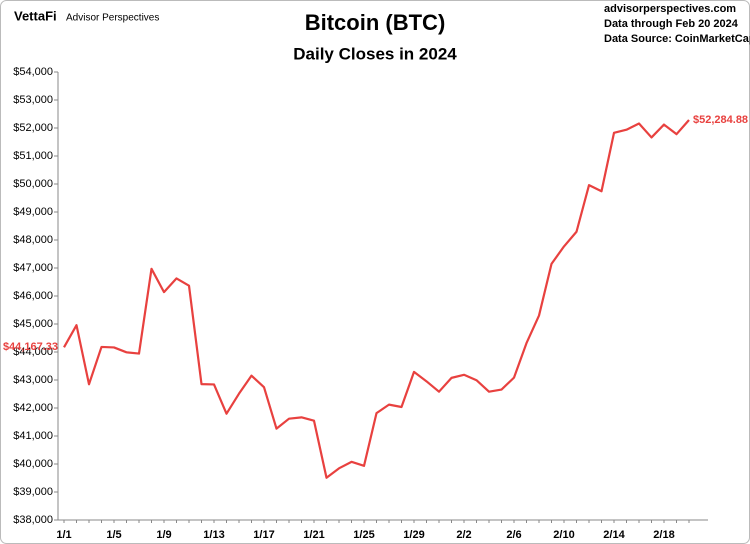 This screenshot has height=544, width=750. I want to click on y-tick-label: $46,000, so click(33, 296).